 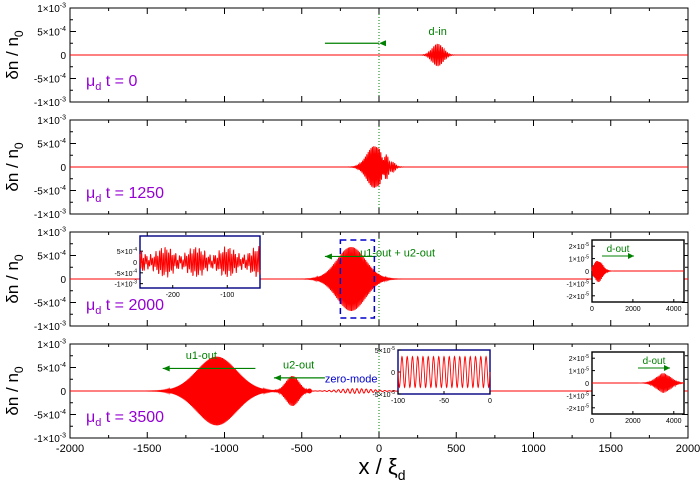 I want to click on inset-y-tick-label: -5×10⁻⁵, so click(x=383, y=394).